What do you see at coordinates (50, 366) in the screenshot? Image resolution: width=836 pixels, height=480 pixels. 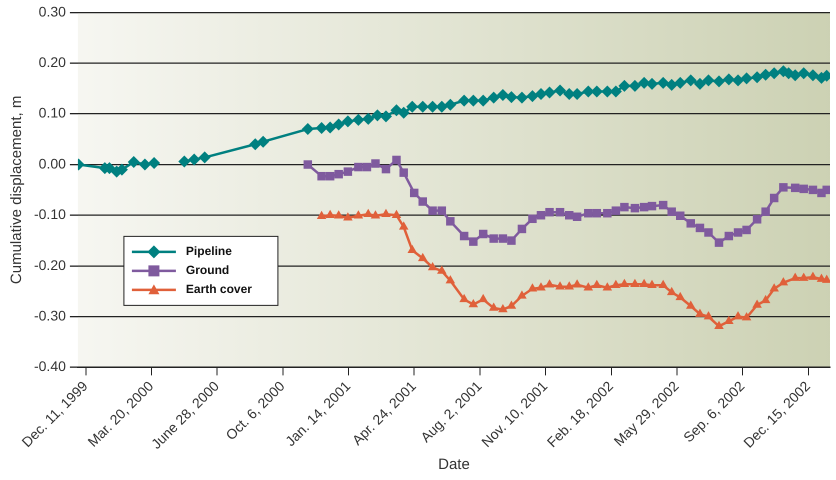 I see `y-tick-label: -0.40` at bounding box center [50, 366].